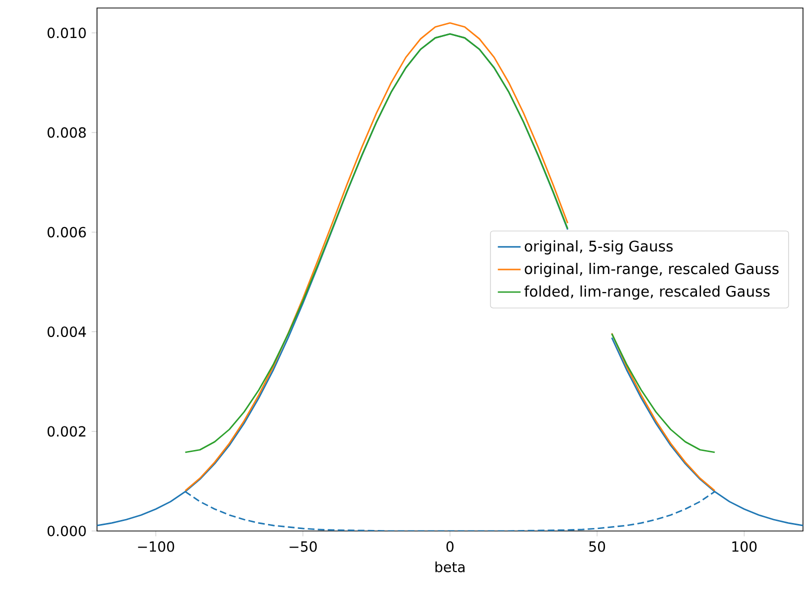 The width and height of the screenshot is (811, 589). What do you see at coordinates (67, 332) in the screenshot?
I see `y-tick-label: 0.004` at bounding box center [67, 332].